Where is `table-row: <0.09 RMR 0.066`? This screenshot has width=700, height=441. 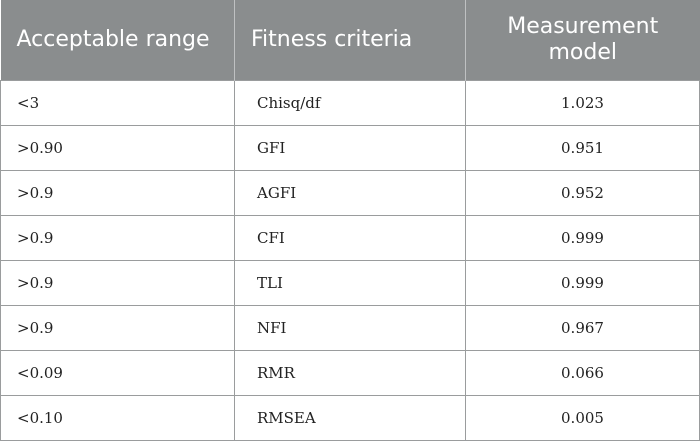
table-row: <0.09 RMR 0.066 is located at coordinates (350, 372).